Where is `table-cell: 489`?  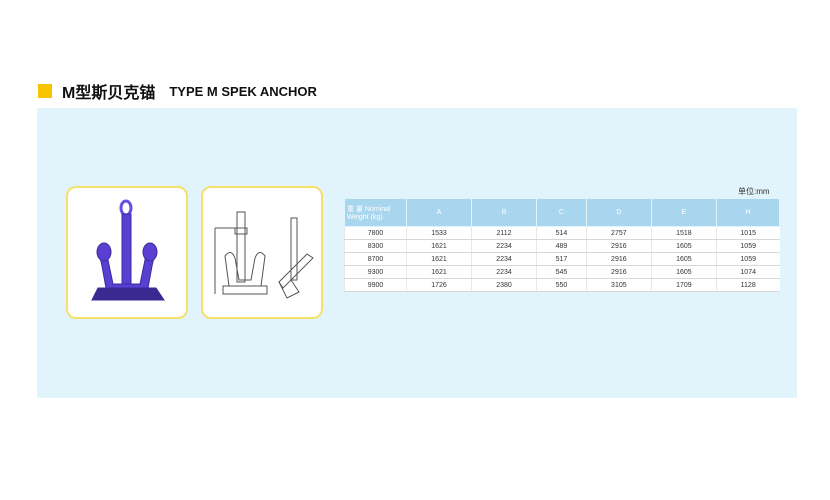
table-cell: 489 is located at coordinates (561, 246).